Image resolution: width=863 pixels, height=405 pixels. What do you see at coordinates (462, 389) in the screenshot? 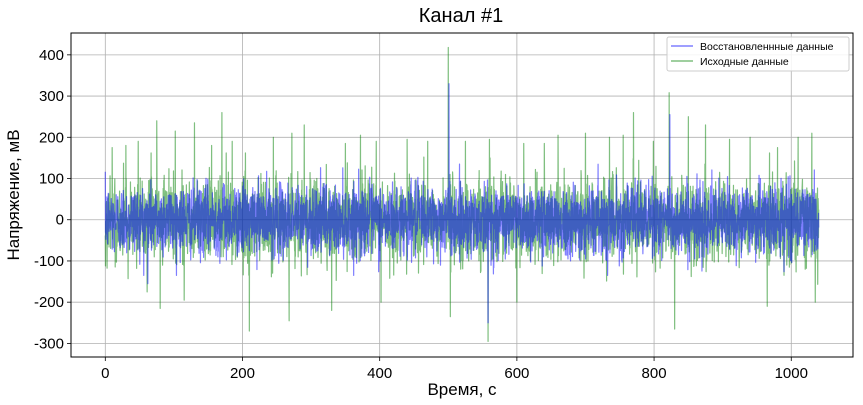
I see `x-axis-label: Время, с` at bounding box center [462, 389].